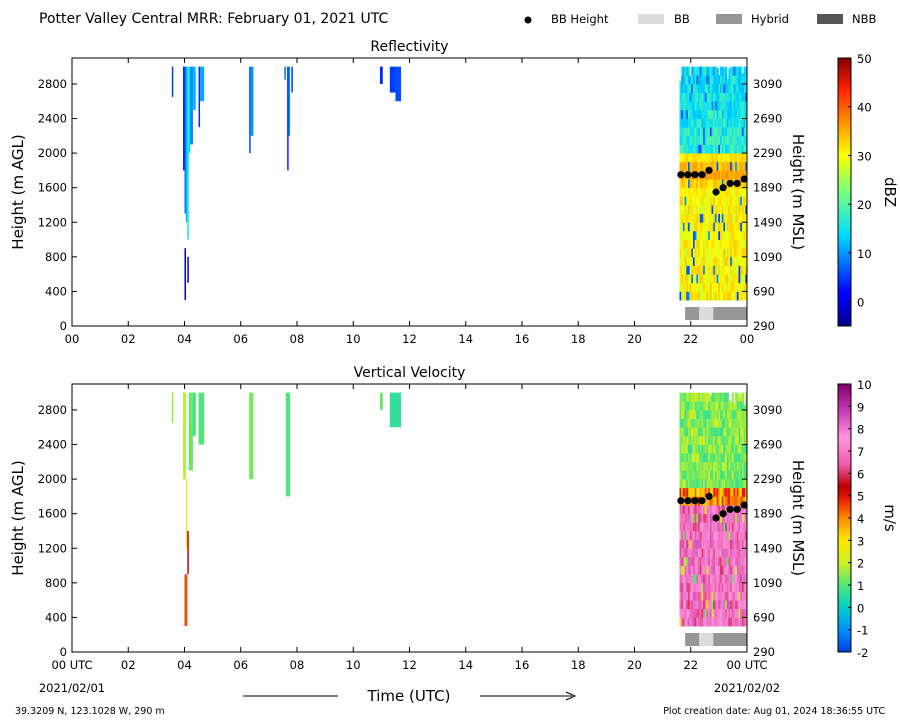 Image resolution: width=900 pixels, height=725 pixels. Describe the element at coordinates (864, 108) in the screenshot. I see `colorbar-tick-label: 40` at that location.